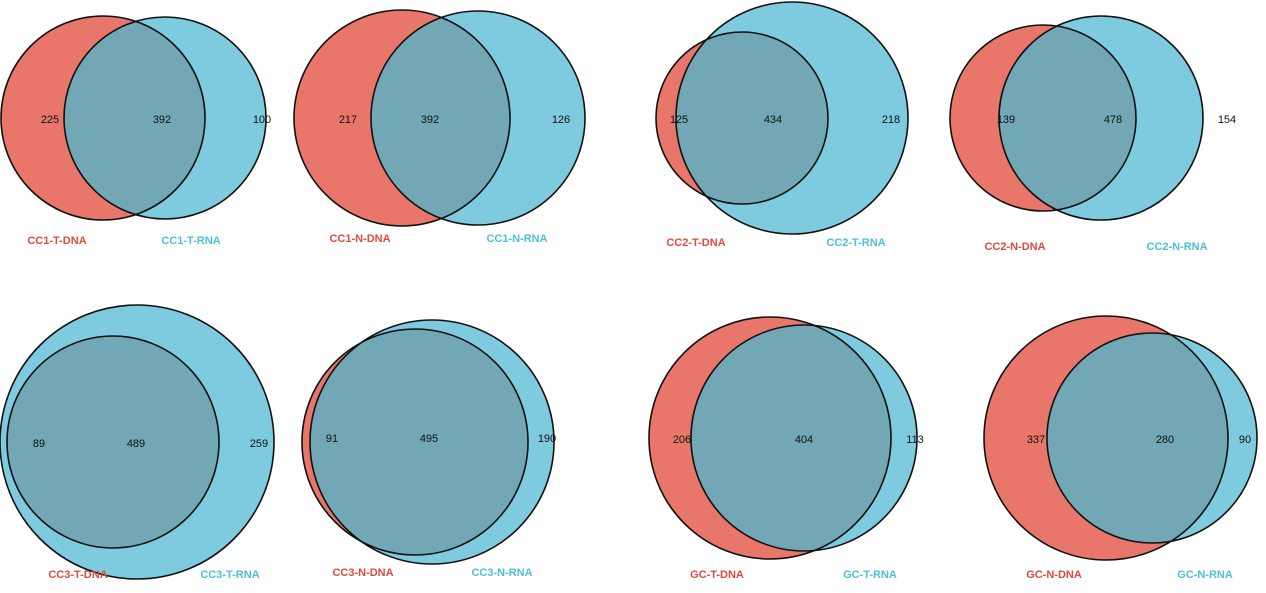  Describe the element at coordinates (362, 573) in the screenshot. I see `dna-set-label: CC3-N-DNA` at that location.